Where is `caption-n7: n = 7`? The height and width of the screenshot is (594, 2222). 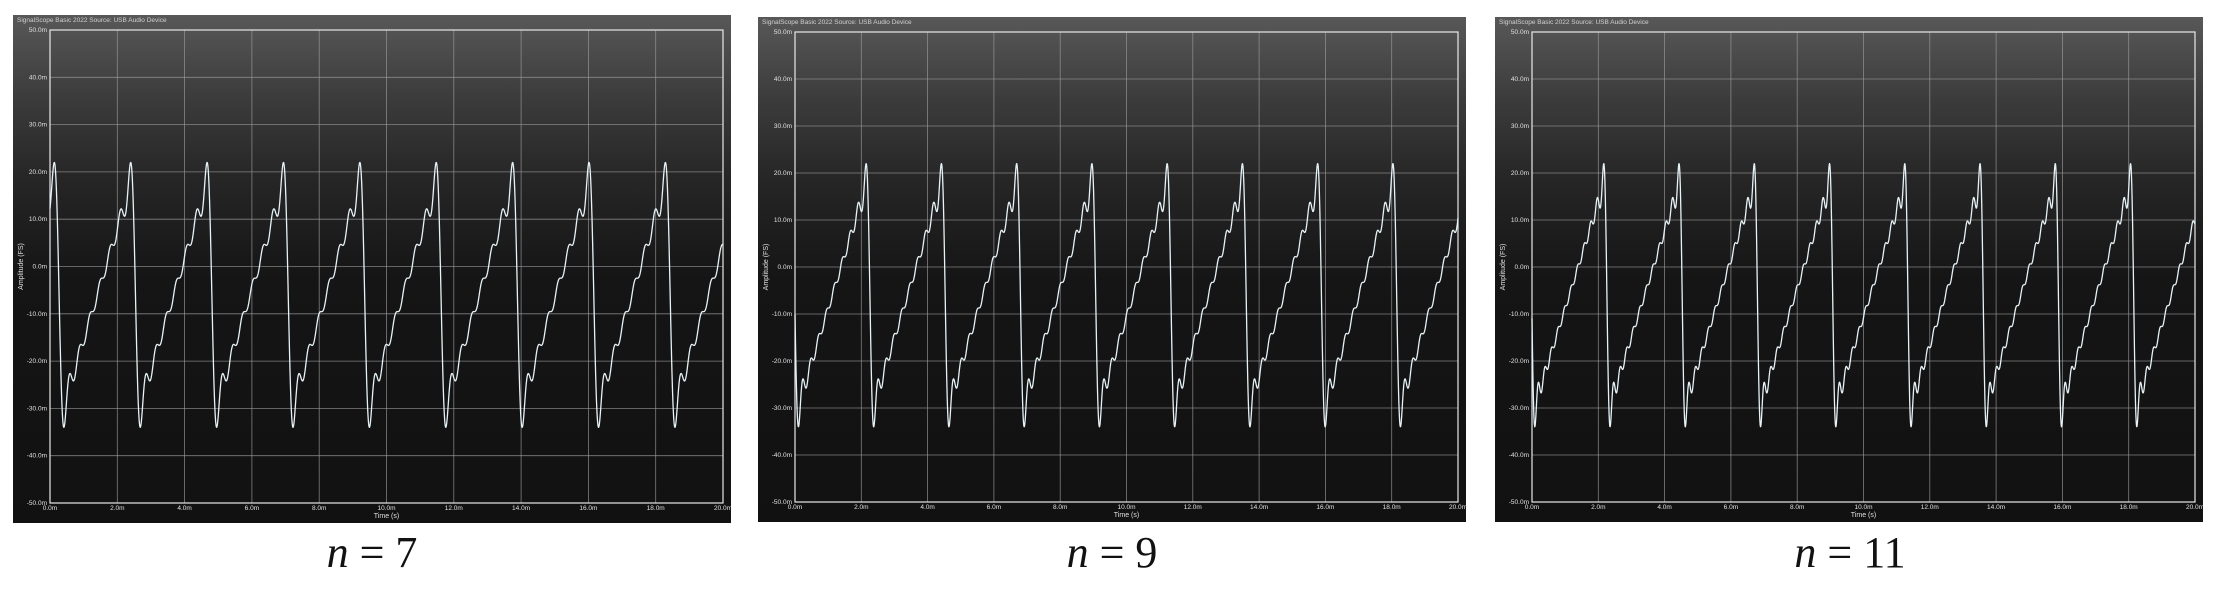 caption-n7: n = 7 is located at coordinates (372, 552).